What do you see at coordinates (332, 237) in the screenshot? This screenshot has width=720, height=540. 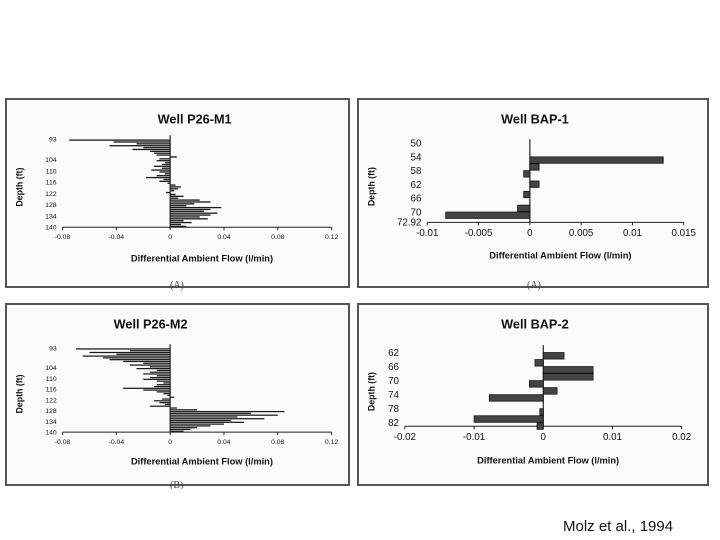 I see `x-tick-label: 0.12` at bounding box center [332, 237].